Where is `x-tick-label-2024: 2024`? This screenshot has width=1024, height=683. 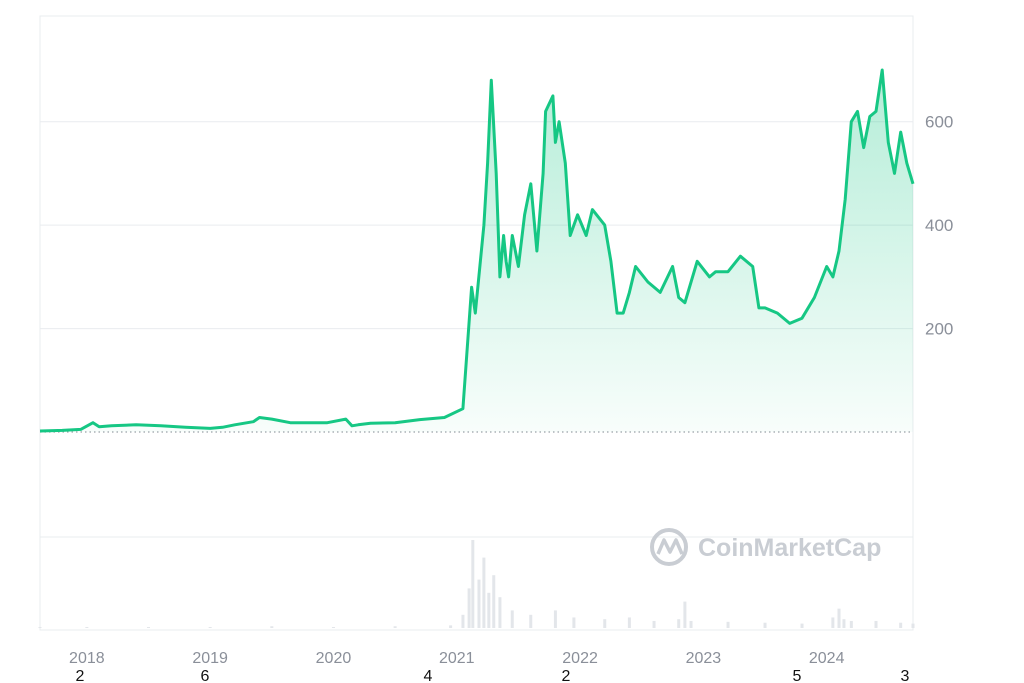
x-tick-label-2024: 2024 is located at coordinates (827, 658).